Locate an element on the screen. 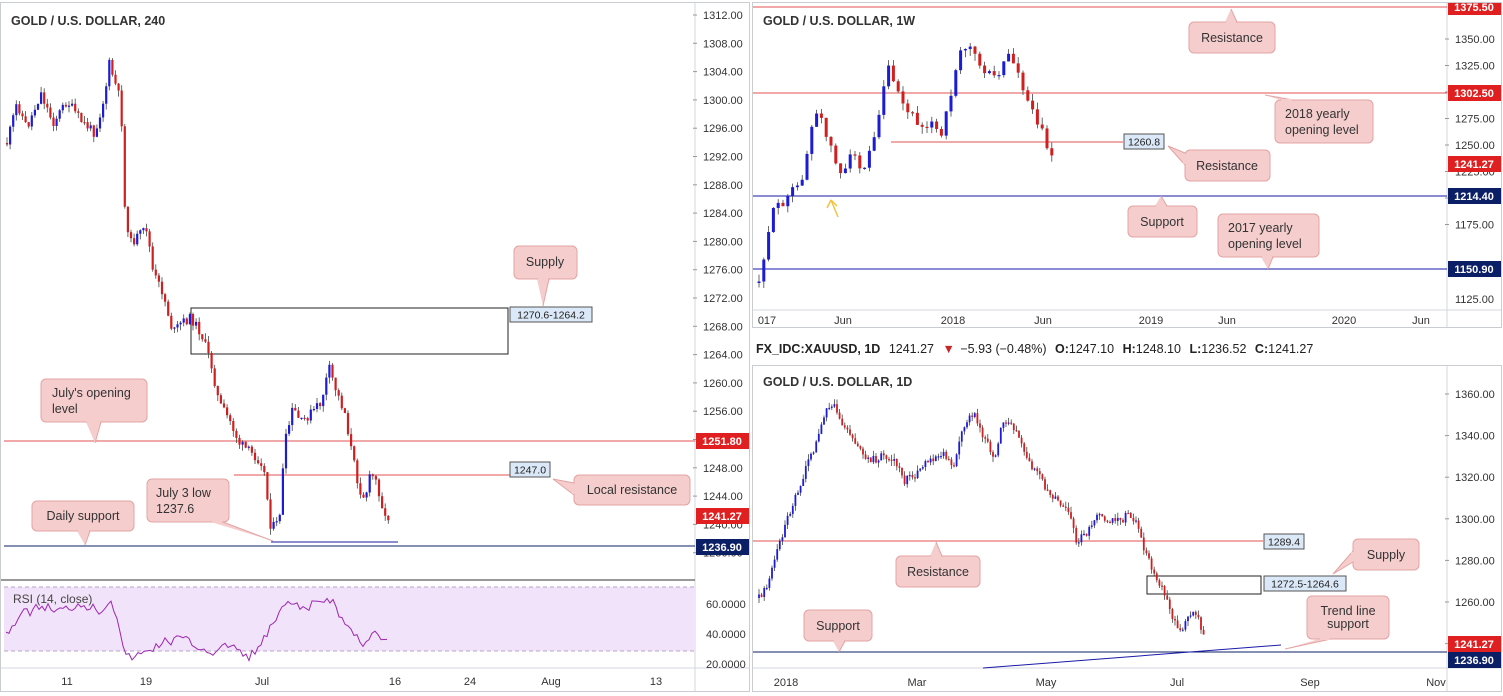  callout-supply: Supply is located at coordinates (1376, 556).